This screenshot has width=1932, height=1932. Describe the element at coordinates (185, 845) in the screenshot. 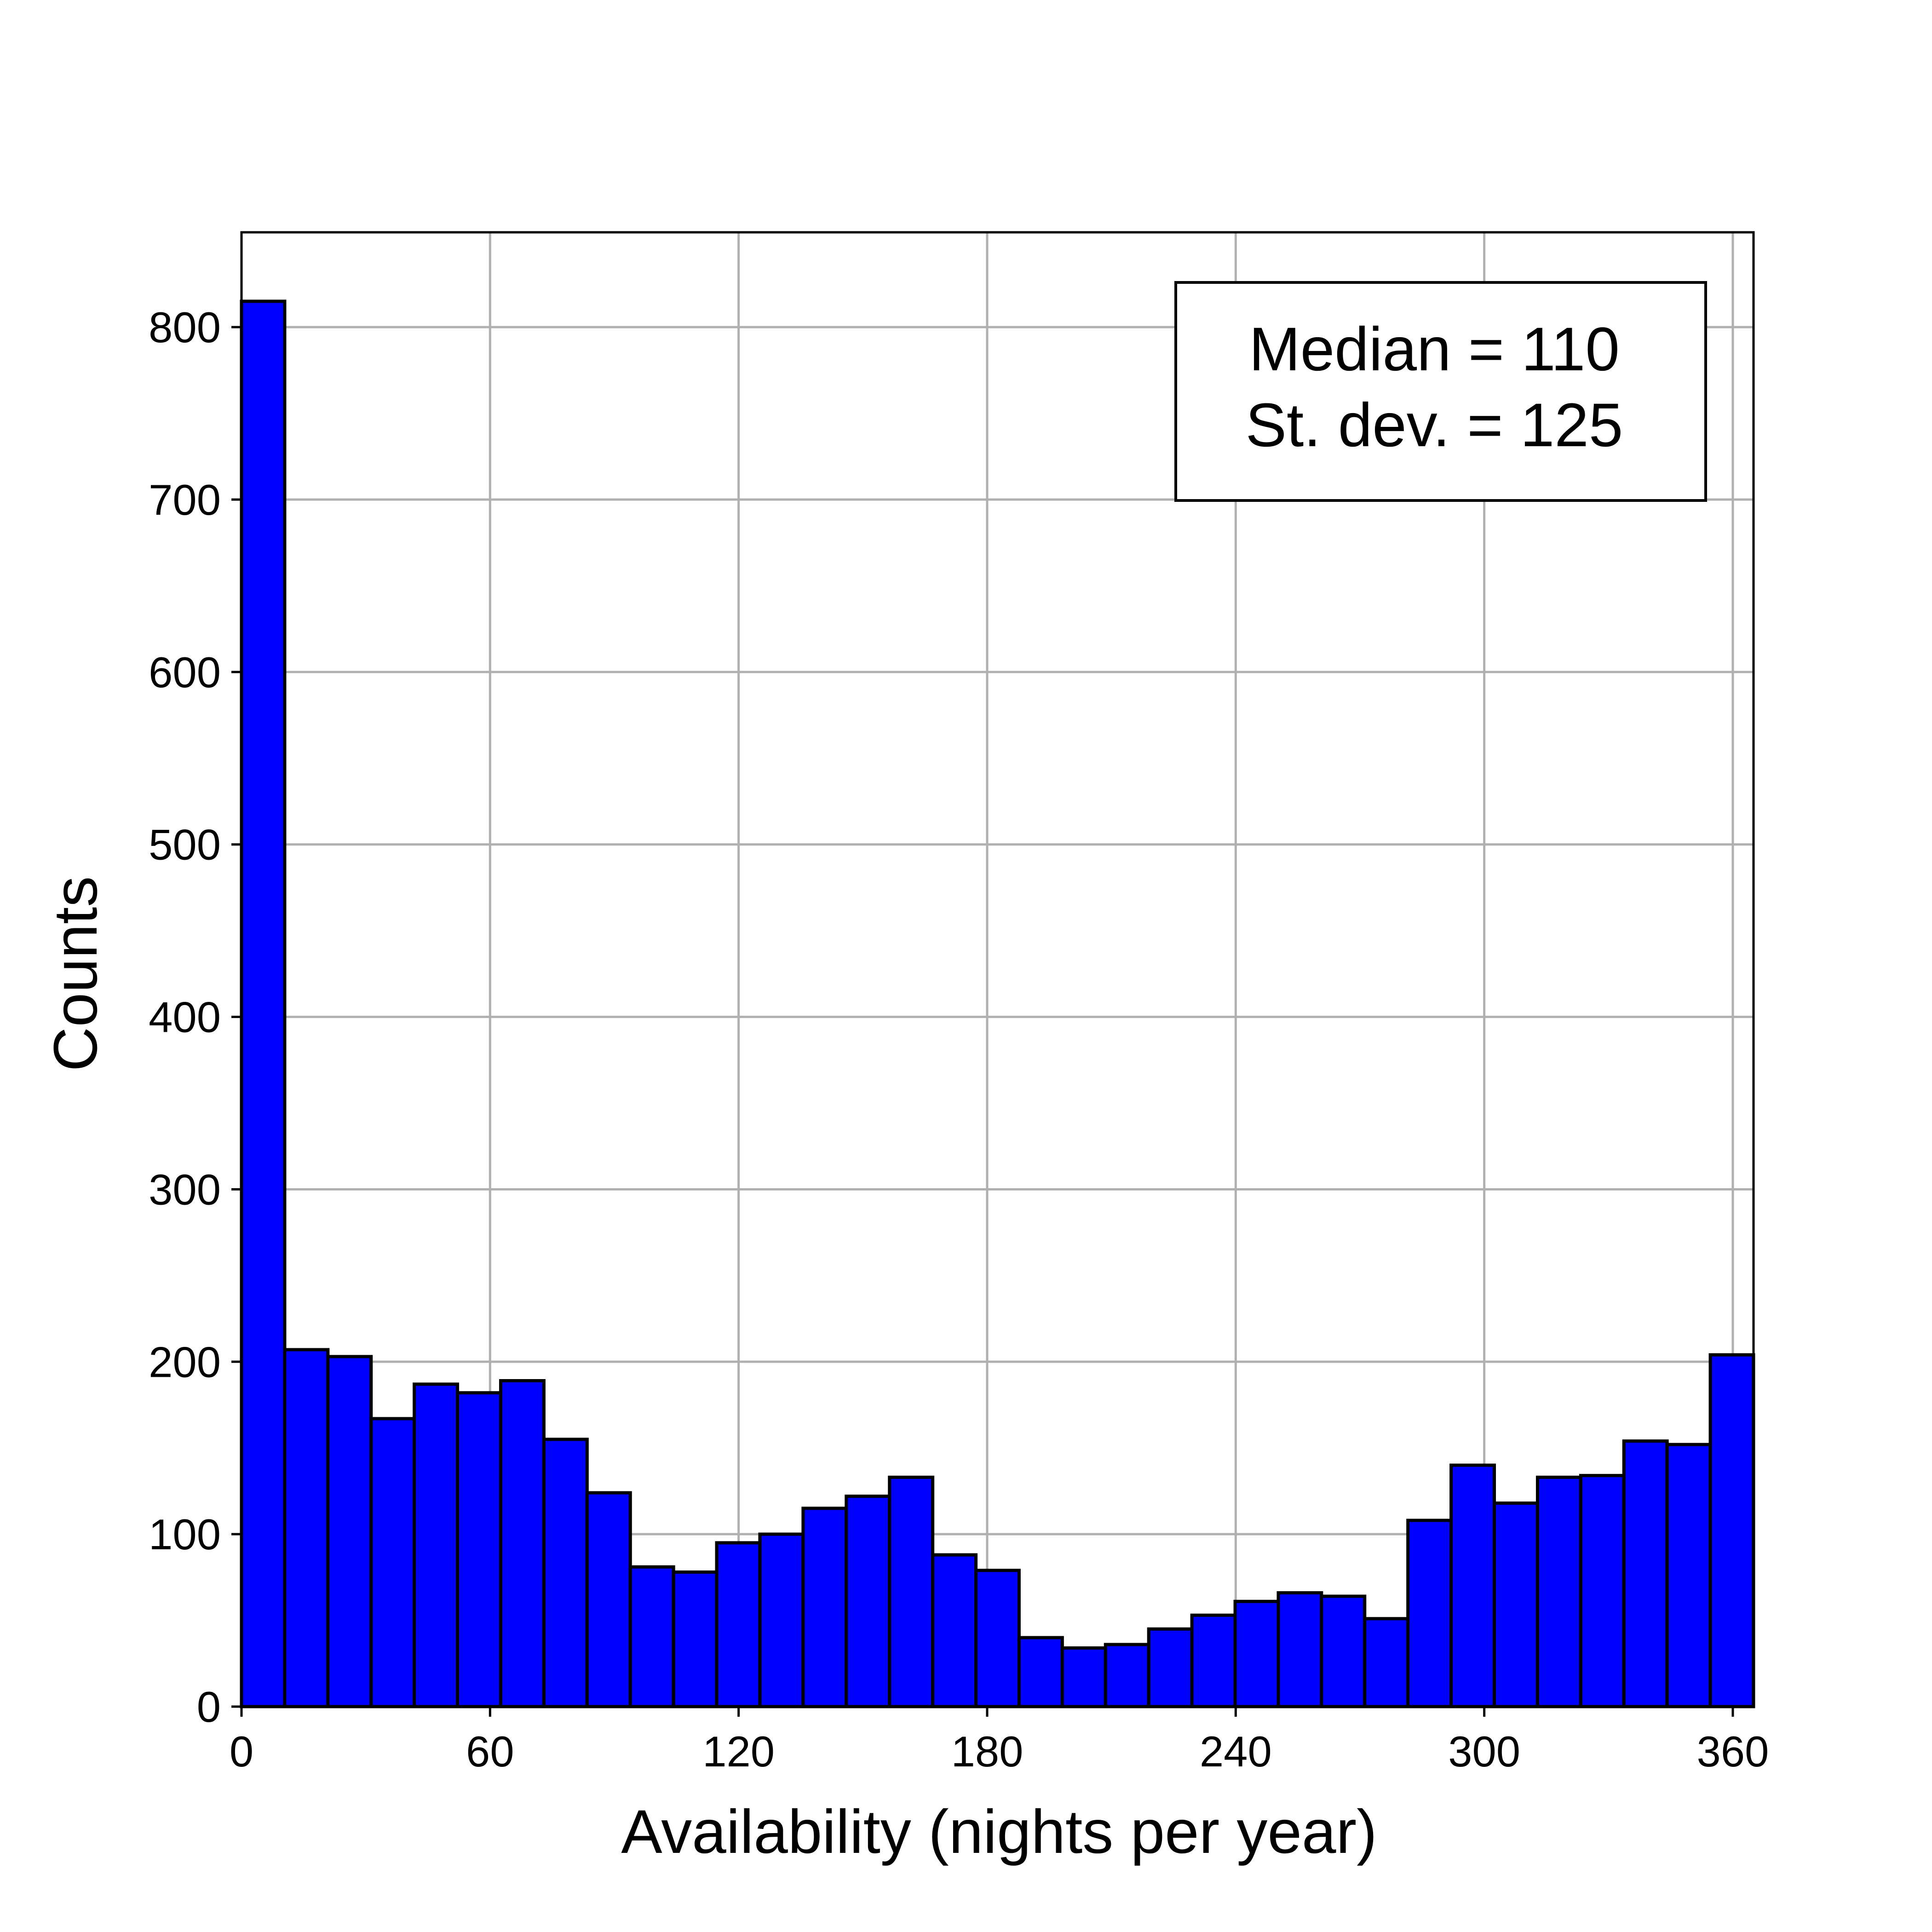

I see `y-tick-label: 500` at that location.